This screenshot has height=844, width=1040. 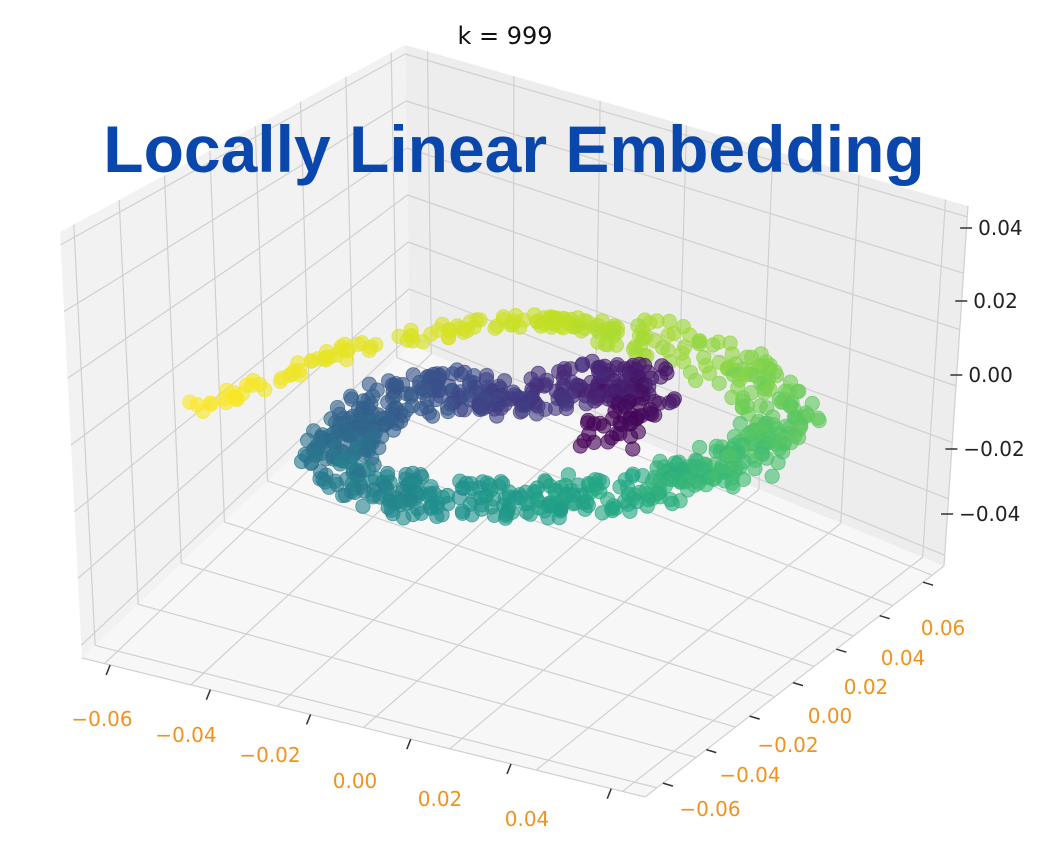 I want to click on y-tick-label: 0.02, so click(x=866, y=687).